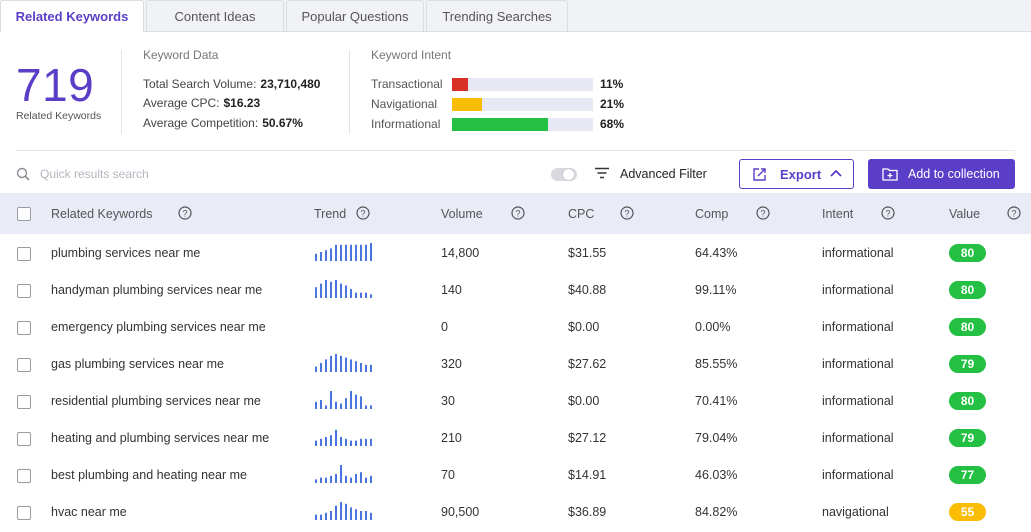 The height and width of the screenshot is (532, 1031). I want to click on cpc-cell: $14.91, so click(587, 475).